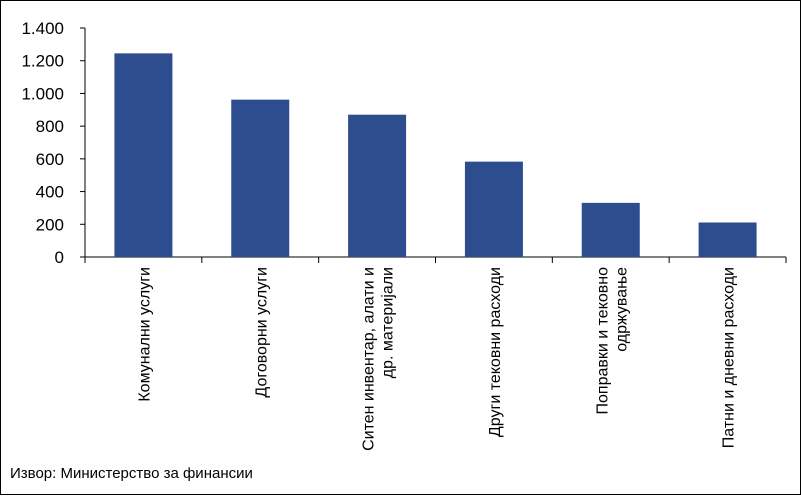  What do you see at coordinates (50, 159) in the screenshot?
I see `y-tick-label: 600` at bounding box center [50, 159].